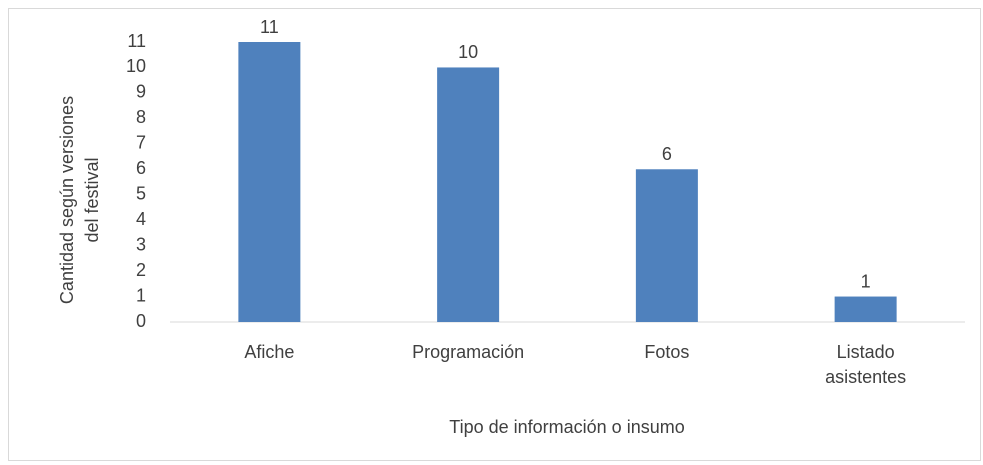  Describe the element at coordinates (141, 295) in the screenshot. I see `y-tick-label: 1` at that location.